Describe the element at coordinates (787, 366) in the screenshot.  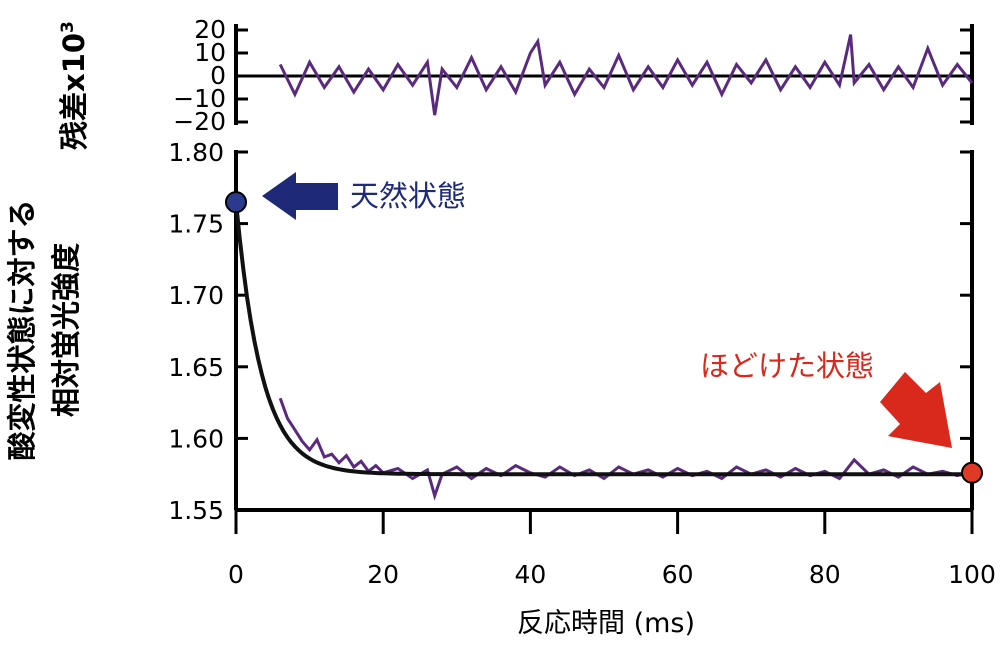
I see `unfolded-state-label: ほどけた状態` at that location.